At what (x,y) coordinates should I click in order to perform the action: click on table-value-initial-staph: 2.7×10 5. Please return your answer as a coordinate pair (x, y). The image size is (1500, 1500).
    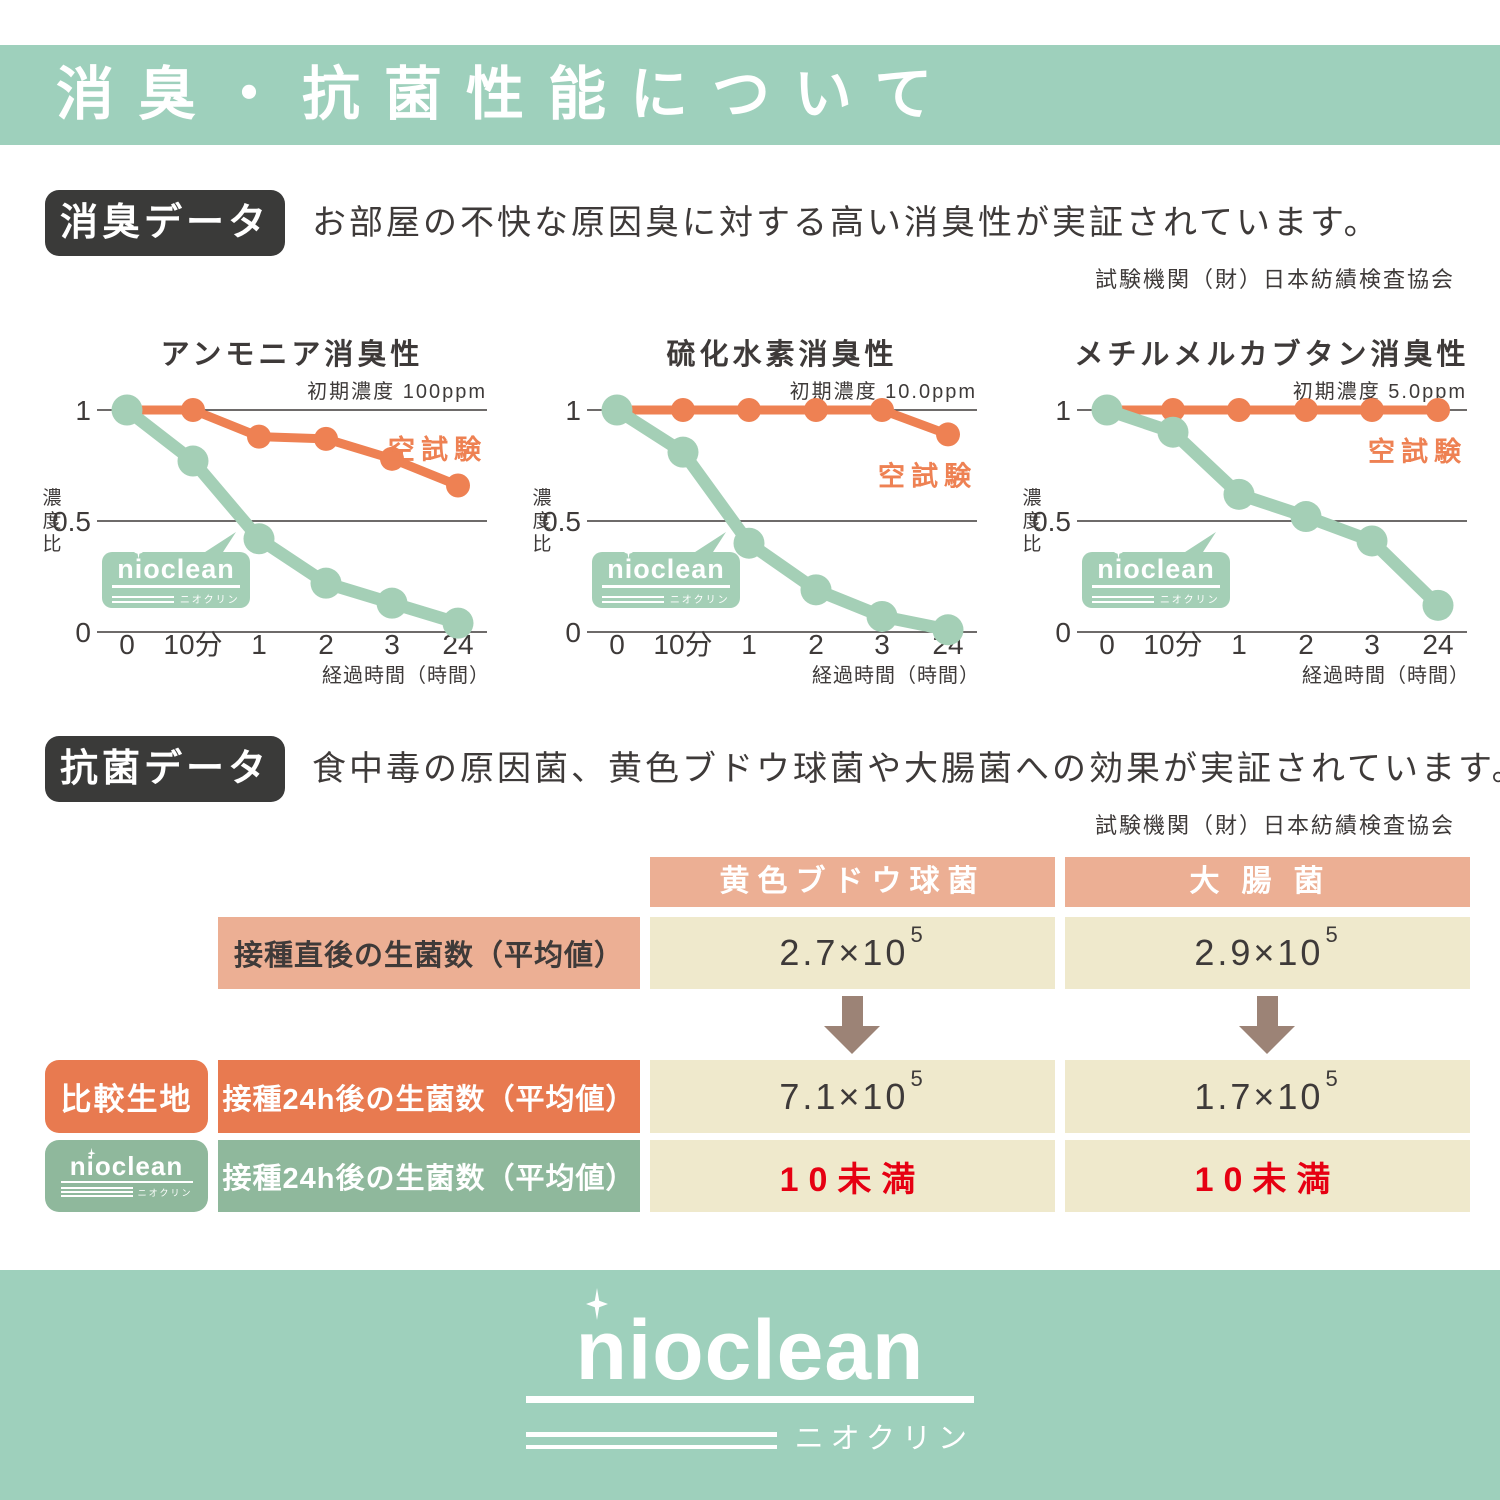
    Looking at the image, I should click on (852, 953).